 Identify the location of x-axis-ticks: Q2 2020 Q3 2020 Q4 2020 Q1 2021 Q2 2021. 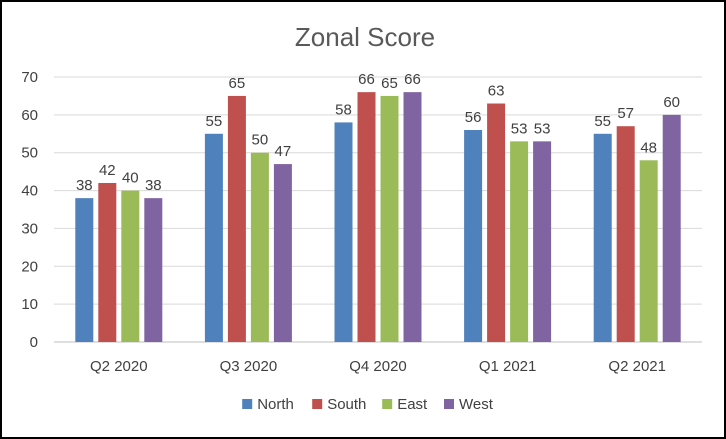
(378, 366).